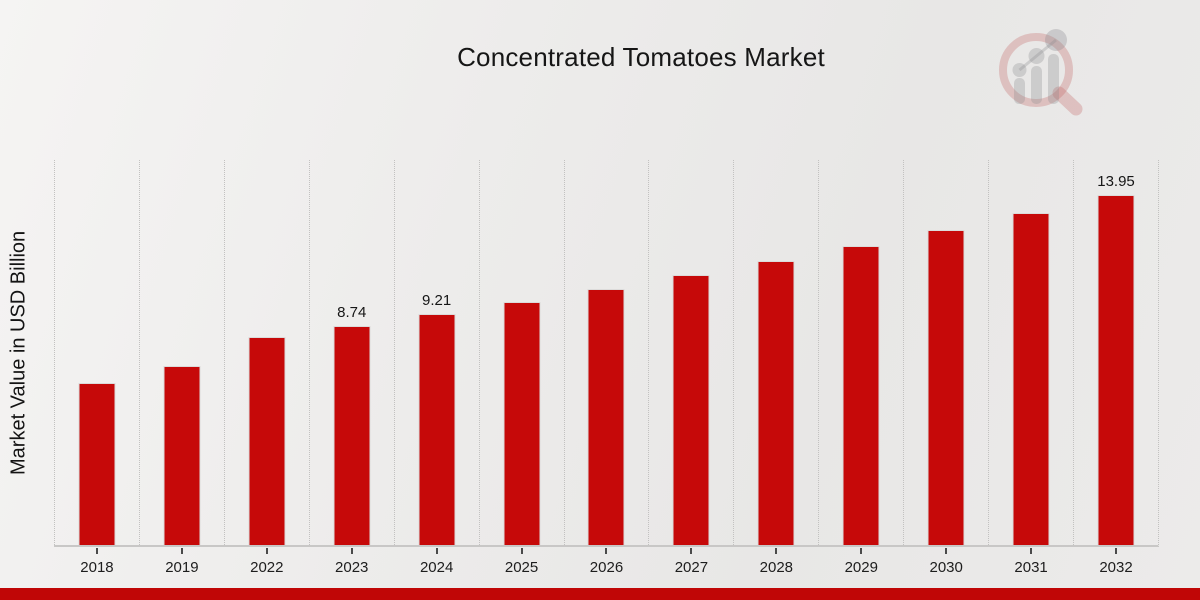  I want to click on bar-2018, so click(97, 464).